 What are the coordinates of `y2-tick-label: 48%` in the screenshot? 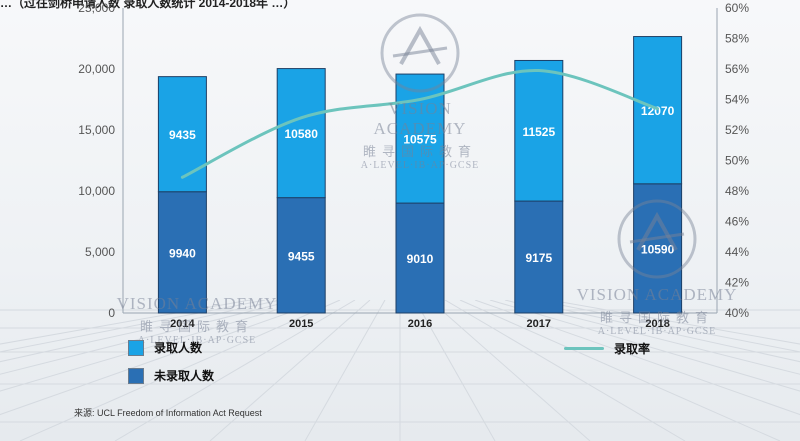 It's located at (737, 191).